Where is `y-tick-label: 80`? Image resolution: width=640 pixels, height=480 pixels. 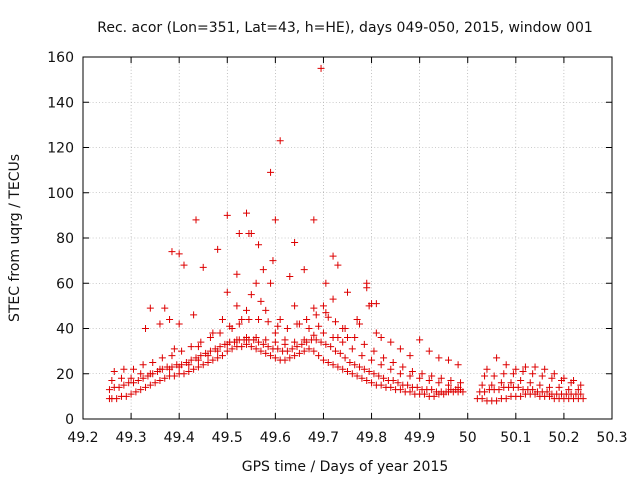 y-tick-label: 80 is located at coordinates (65, 239).